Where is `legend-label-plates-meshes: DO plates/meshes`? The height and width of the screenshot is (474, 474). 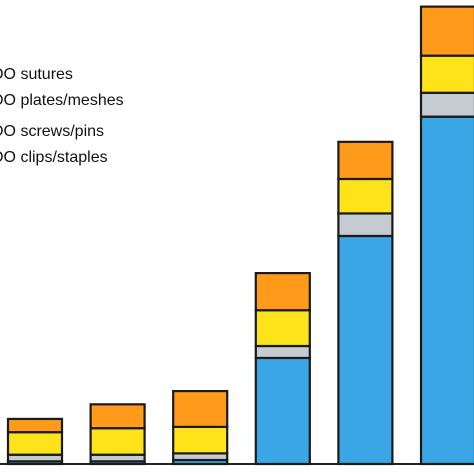
legend-label-plates-meshes: DO plates/meshes is located at coordinates (62, 100).